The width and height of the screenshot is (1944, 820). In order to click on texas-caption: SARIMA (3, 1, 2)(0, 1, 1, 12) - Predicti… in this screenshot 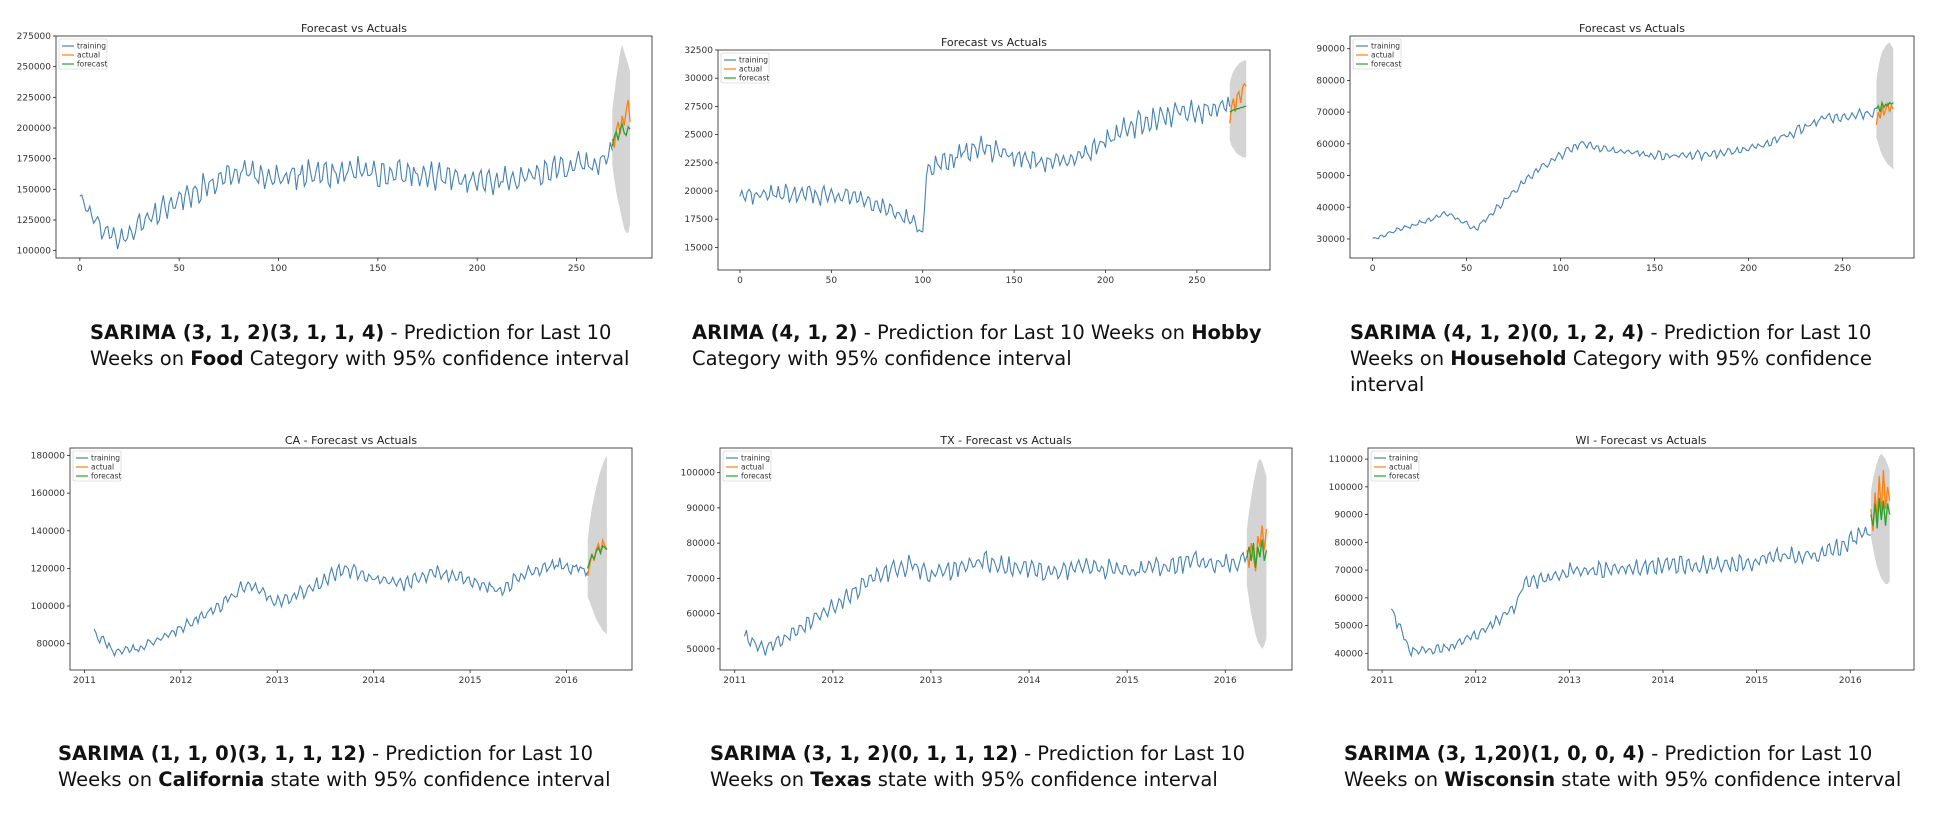, I will do `click(1000, 767)`.